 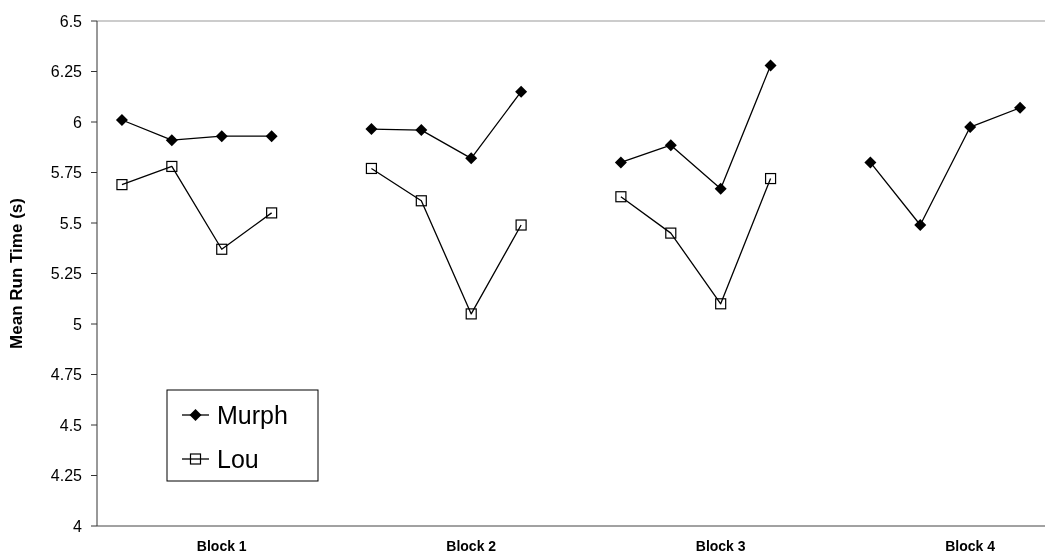 I want to click on y-tick-label: 5.5, so click(x=71, y=223).